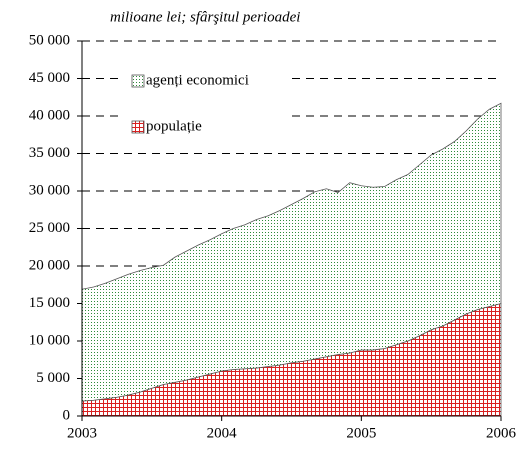 Image resolution: width=523 pixels, height=450 pixels. I want to click on y-tick-label: 30 000, so click(49, 190).